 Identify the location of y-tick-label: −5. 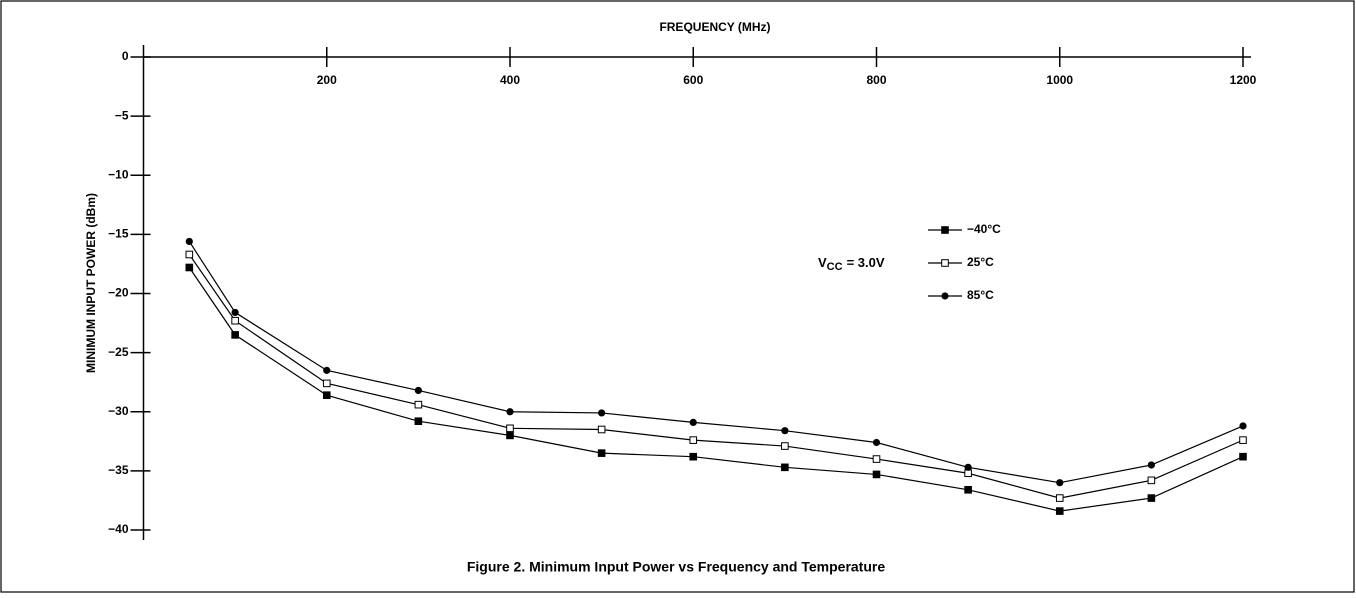
(122, 115).